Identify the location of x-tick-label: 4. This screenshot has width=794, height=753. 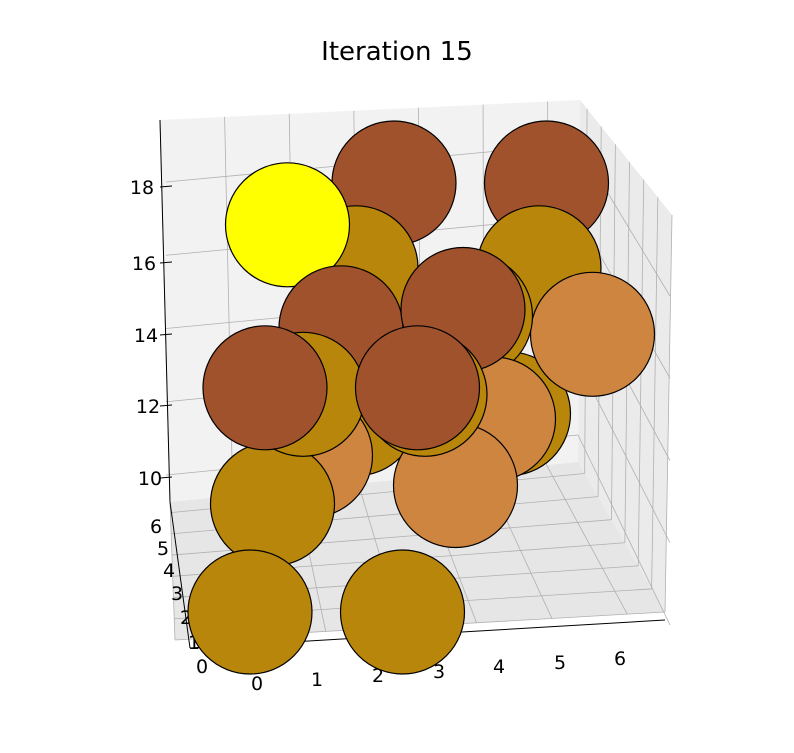
(499, 667).